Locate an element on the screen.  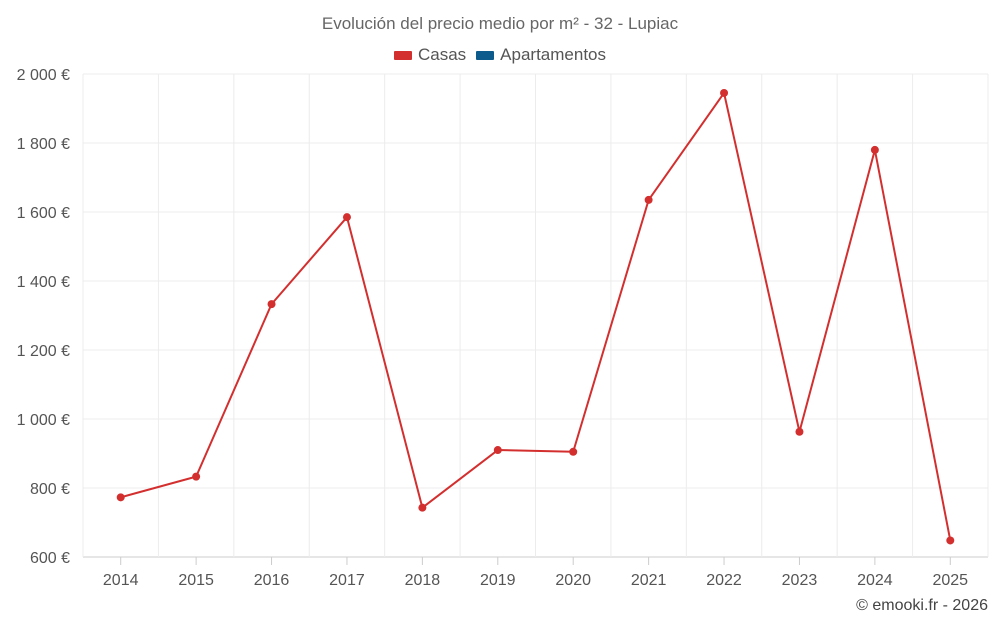
copyright-footer: © emooki.fr - 2026 is located at coordinates (922, 605).